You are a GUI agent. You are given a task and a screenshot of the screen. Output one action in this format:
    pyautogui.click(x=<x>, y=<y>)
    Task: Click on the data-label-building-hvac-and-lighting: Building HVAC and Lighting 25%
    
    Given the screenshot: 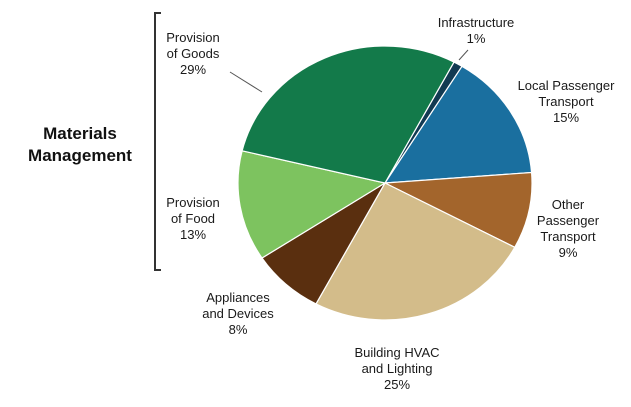 What is the action you would take?
    pyautogui.click(x=396, y=368)
    